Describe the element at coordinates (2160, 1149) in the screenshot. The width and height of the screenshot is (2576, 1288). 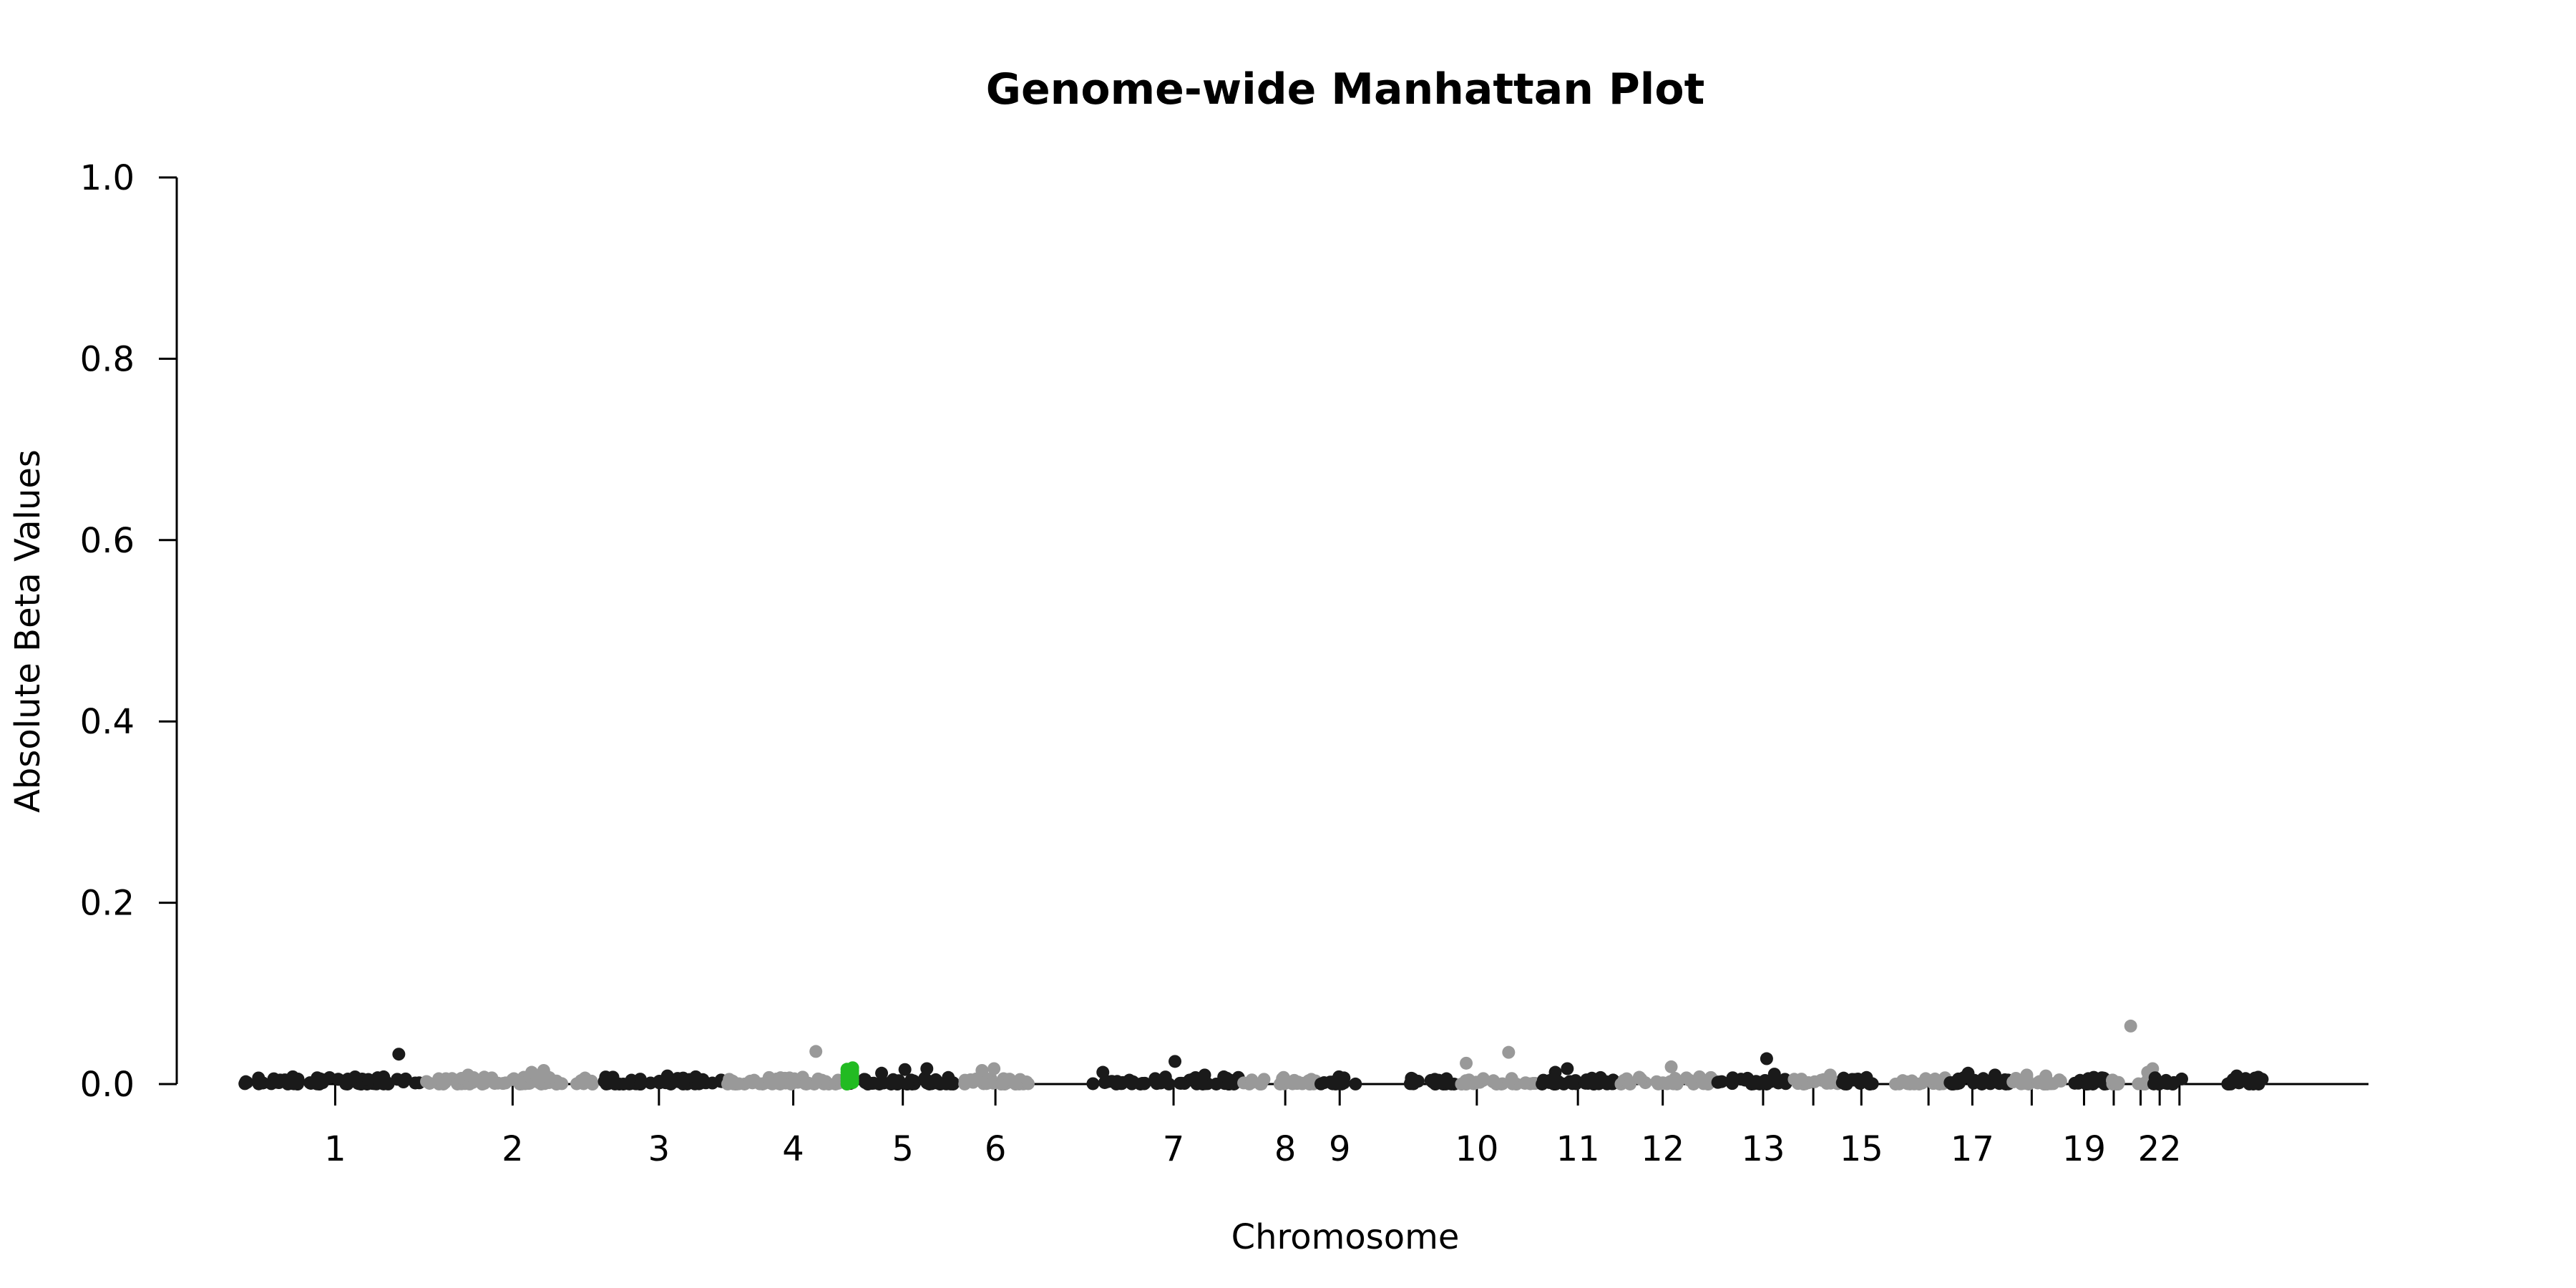
I see `x-tick-label: 22` at that location.